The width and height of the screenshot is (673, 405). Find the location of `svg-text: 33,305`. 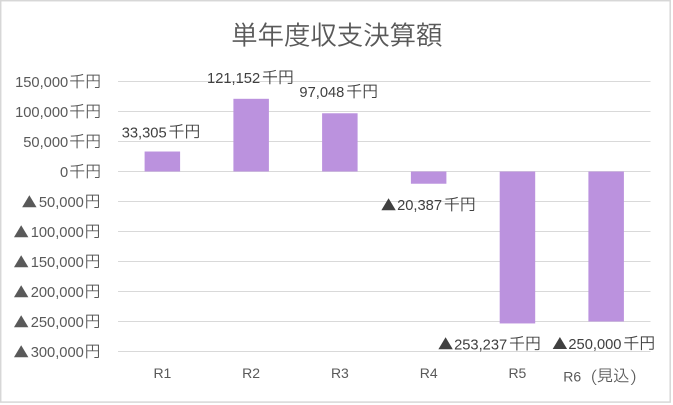

svg-text: 33,305 is located at coordinates (144, 133).